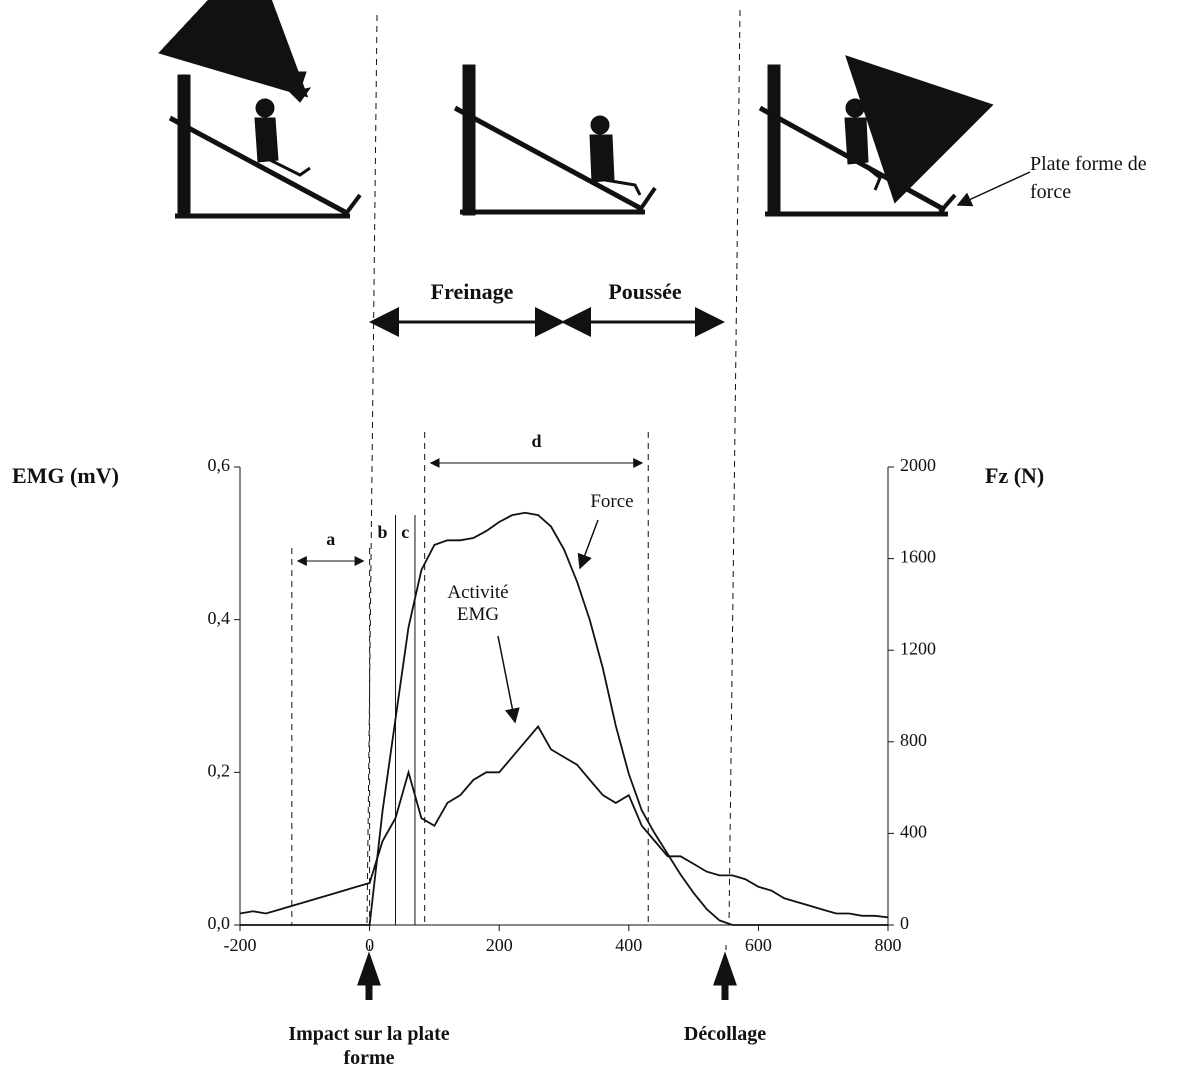  I want to click on x-tick-label: 800, so click(888, 945).